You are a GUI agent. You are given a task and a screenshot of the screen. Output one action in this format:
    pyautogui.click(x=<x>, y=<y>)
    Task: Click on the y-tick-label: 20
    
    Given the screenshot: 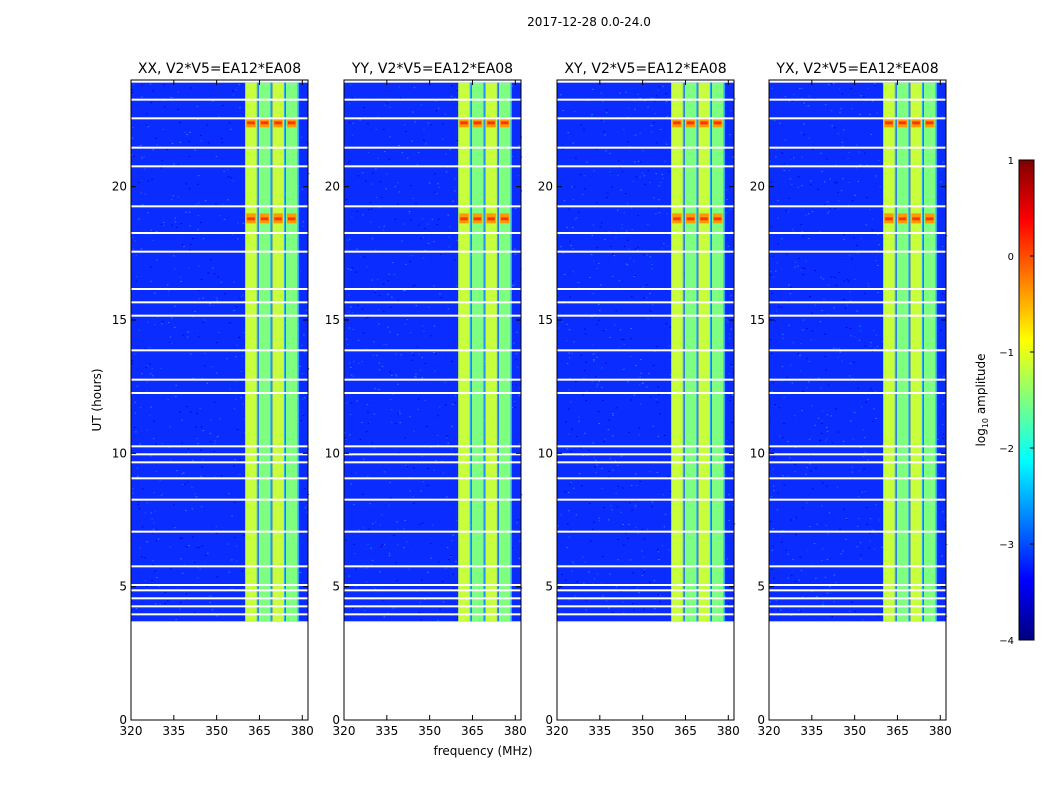 What is the action you would take?
    pyautogui.click(x=119, y=187)
    